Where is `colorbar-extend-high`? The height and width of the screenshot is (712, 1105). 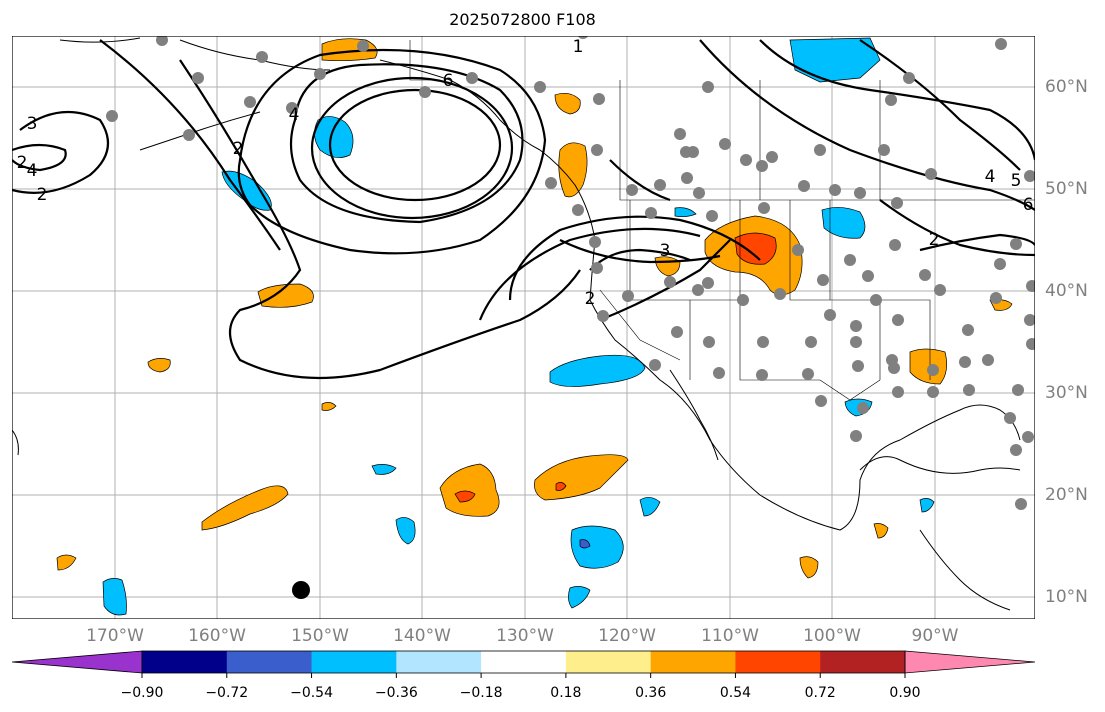
colorbar-extend-high is located at coordinates (970, 662).